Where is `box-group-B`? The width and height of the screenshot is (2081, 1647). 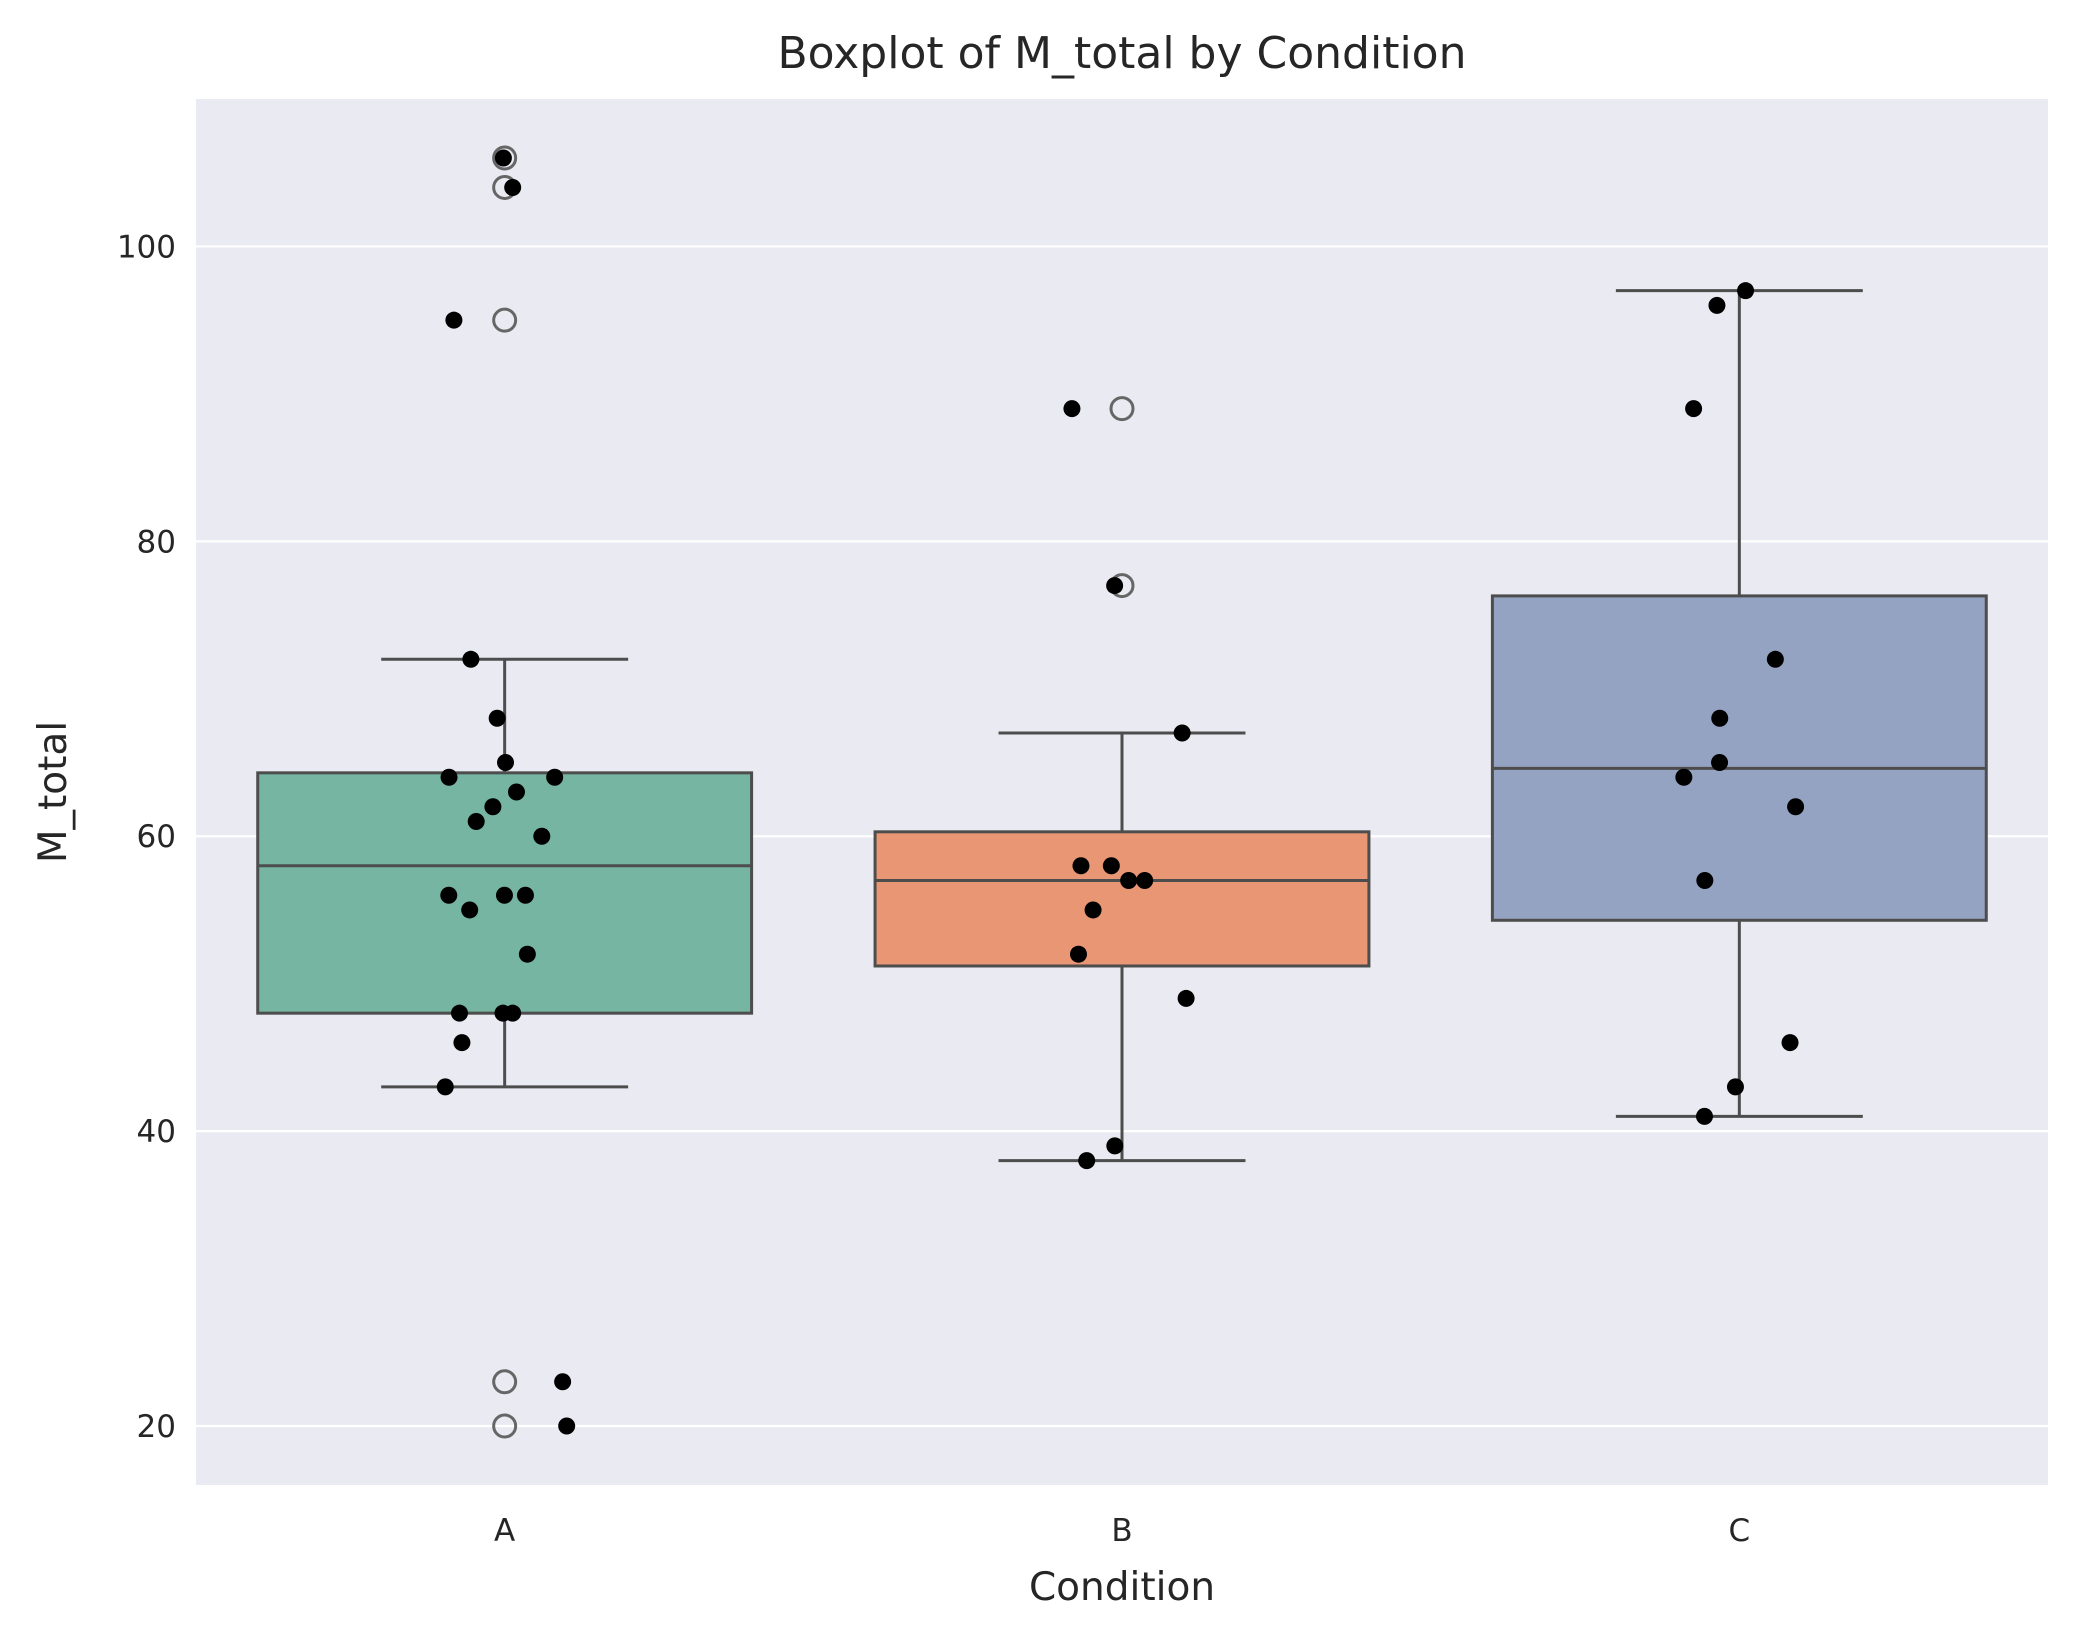 box-group-B is located at coordinates (1122, 779).